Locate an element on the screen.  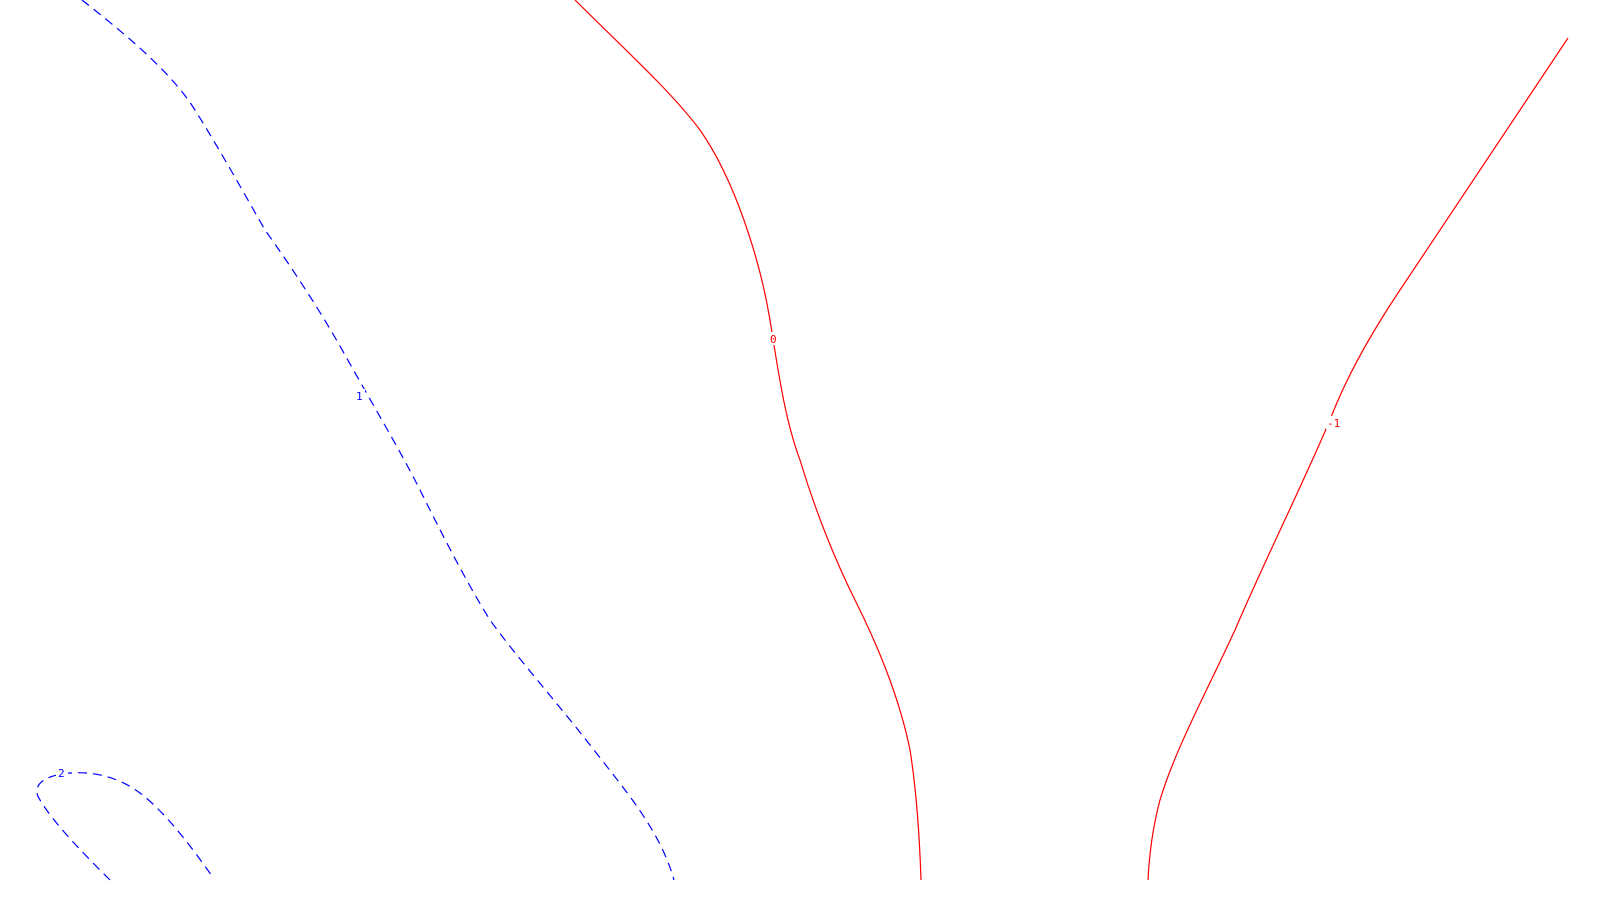
contour-label-1: 1 is located at coordinates (359, 396).